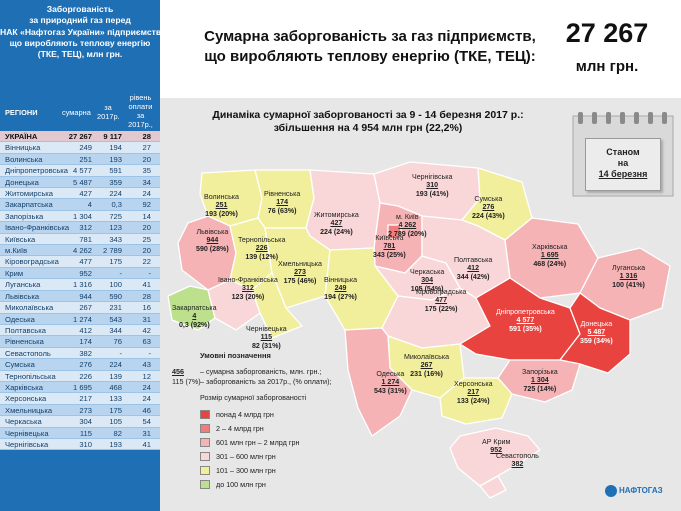 This screenshot has width=681, height=511. Describe the element at coordinates (390, 374) in the screenshot. I see `region-label-name: Одеська` at that location.